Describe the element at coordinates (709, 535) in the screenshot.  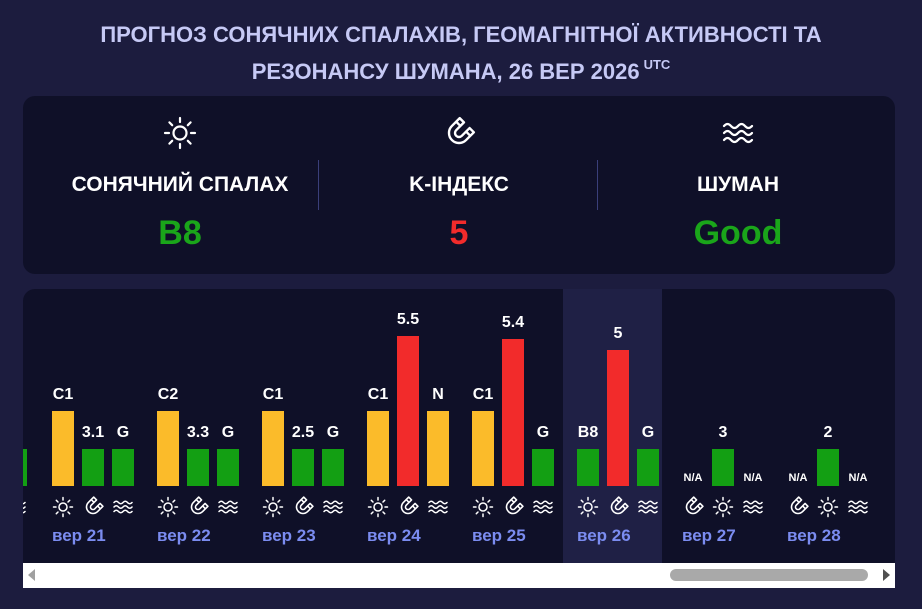
I see `day-label: вер 27` at that location.